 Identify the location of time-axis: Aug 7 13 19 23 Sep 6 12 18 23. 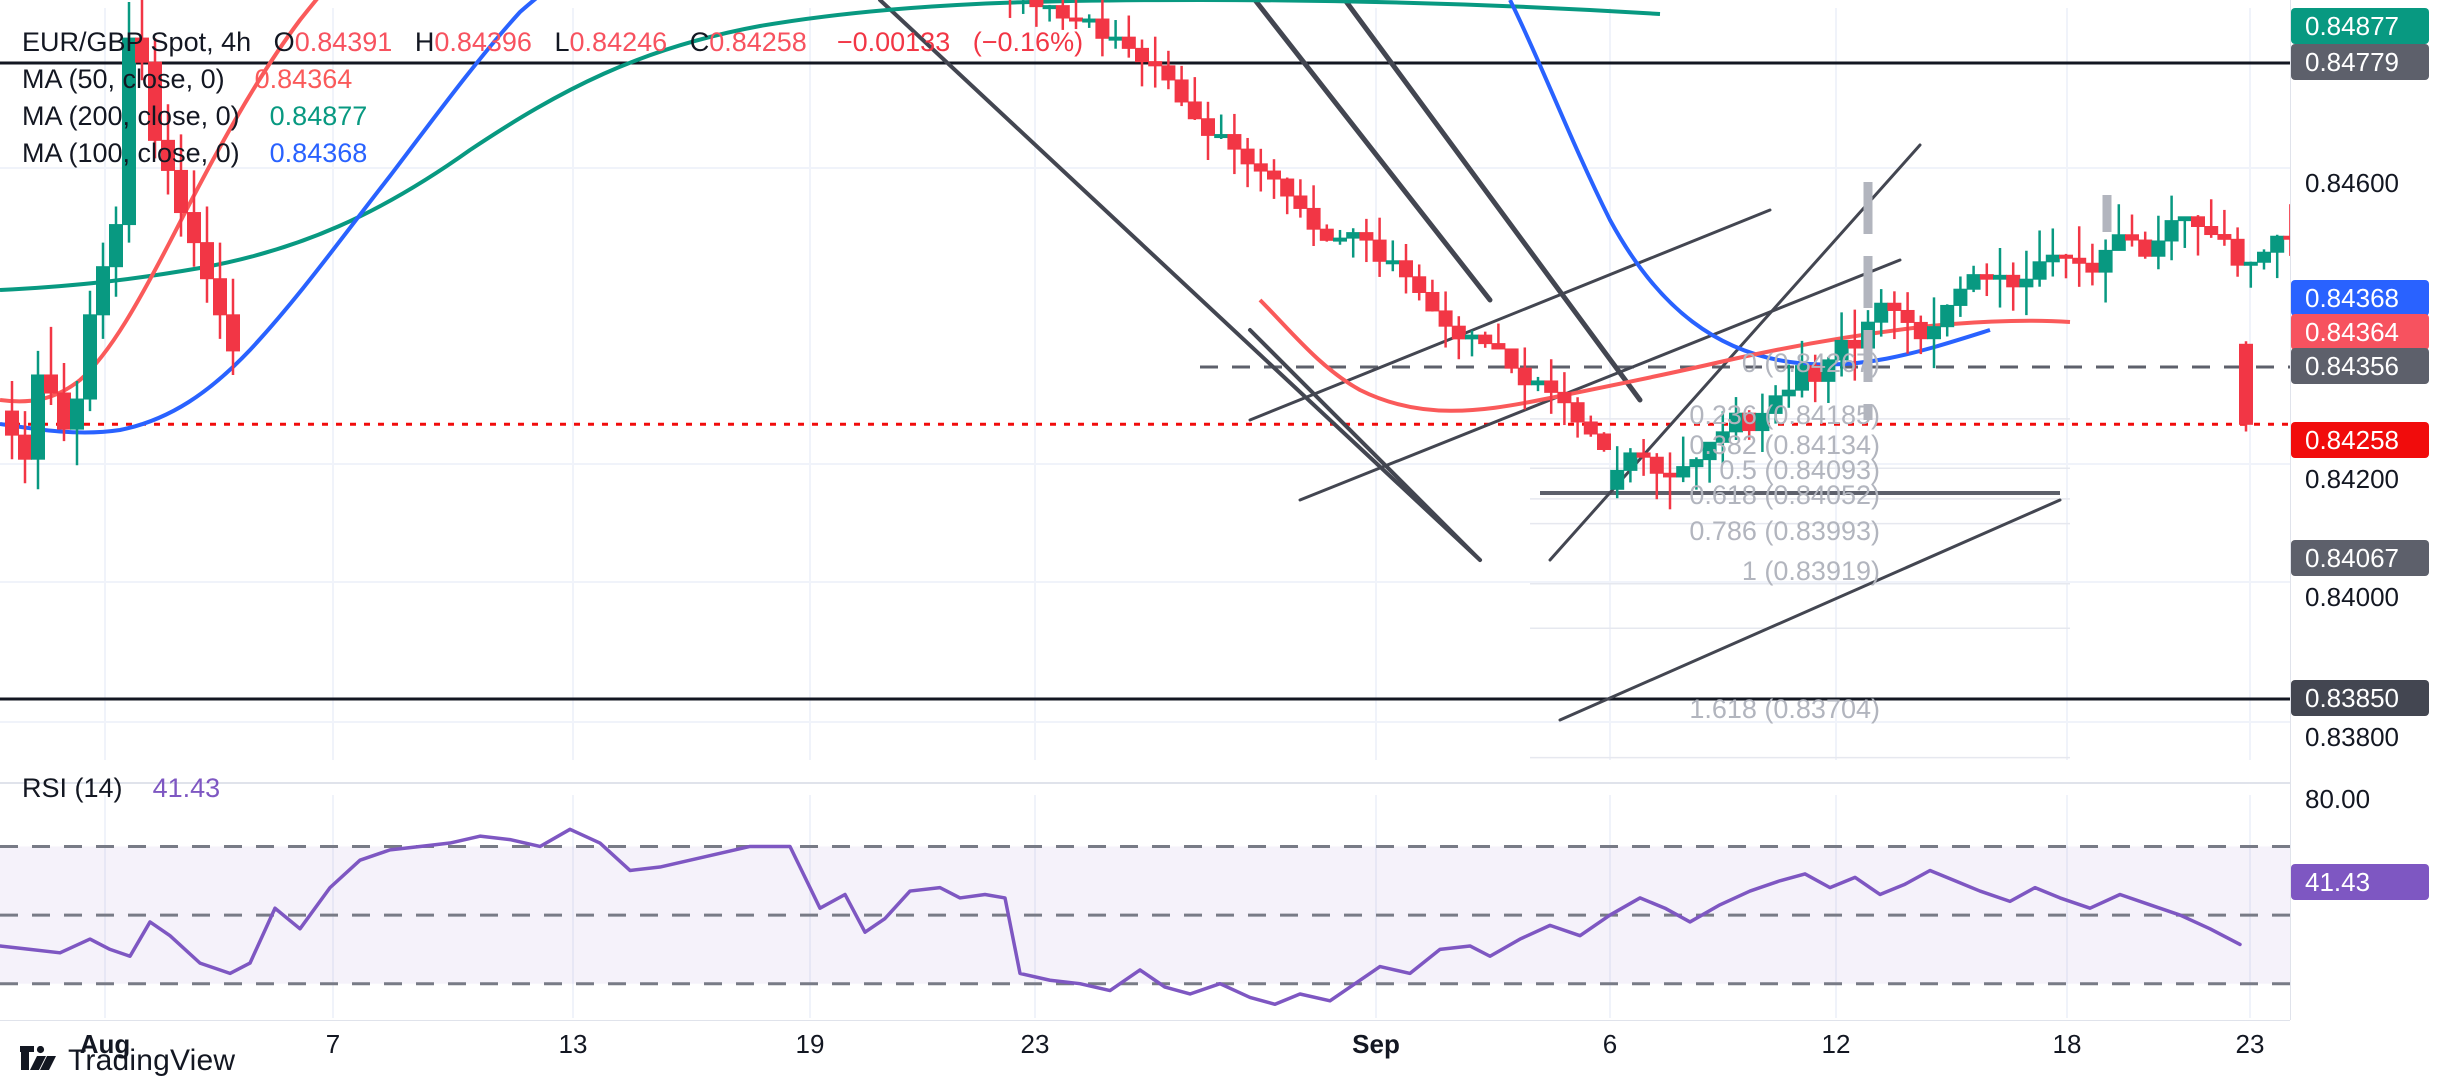
(1145, 1042).